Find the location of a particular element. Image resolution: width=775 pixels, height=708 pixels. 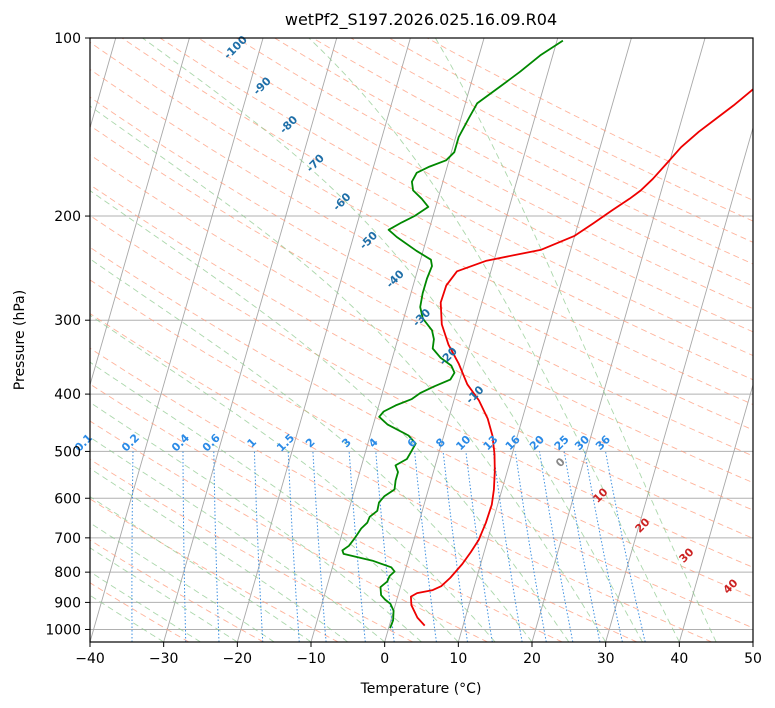

x-tick-label: 10 is located at coordinates (458, 659).